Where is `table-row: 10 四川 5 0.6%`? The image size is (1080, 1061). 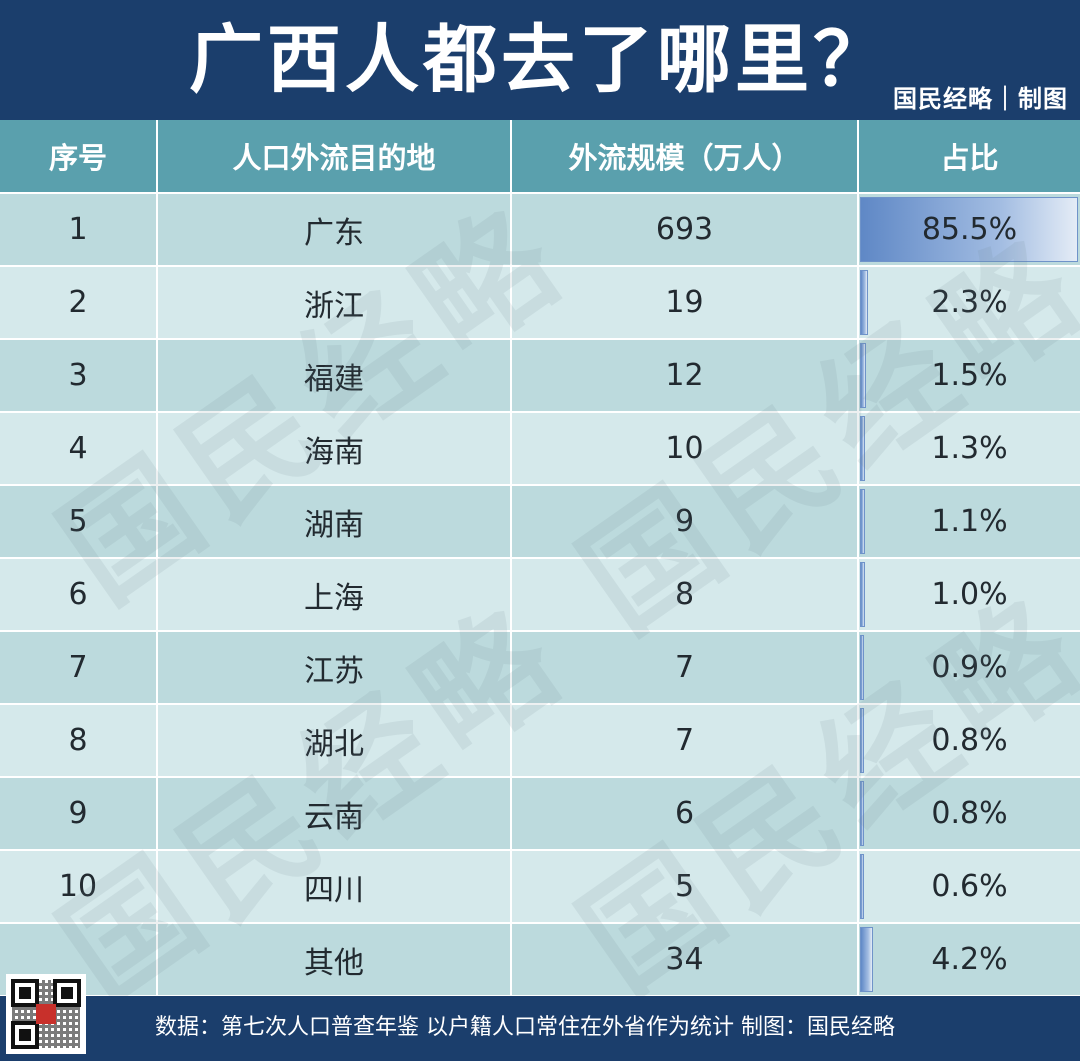 table-row: 10 四川 5 0.6% is located at coordinates (540, 887).